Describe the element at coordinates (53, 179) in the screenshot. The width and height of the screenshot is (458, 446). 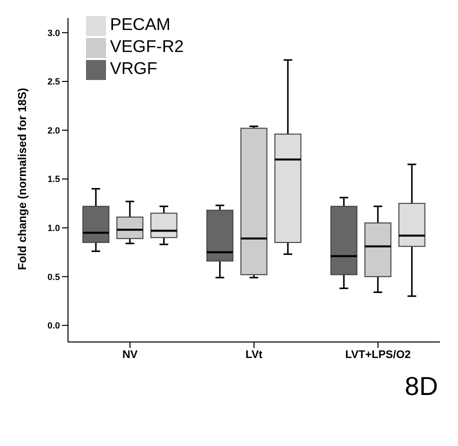
I see `y-tick-label: 1.5` at that location.